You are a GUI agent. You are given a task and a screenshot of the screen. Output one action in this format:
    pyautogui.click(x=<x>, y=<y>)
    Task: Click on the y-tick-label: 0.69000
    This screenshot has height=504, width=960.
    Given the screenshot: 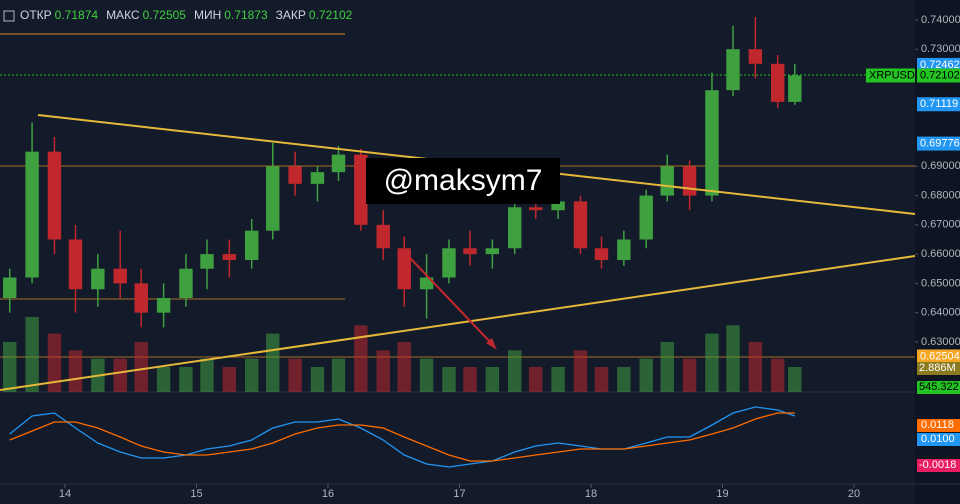 What is the action you would take?
    pyautogui.click(x=940, y=166)
    